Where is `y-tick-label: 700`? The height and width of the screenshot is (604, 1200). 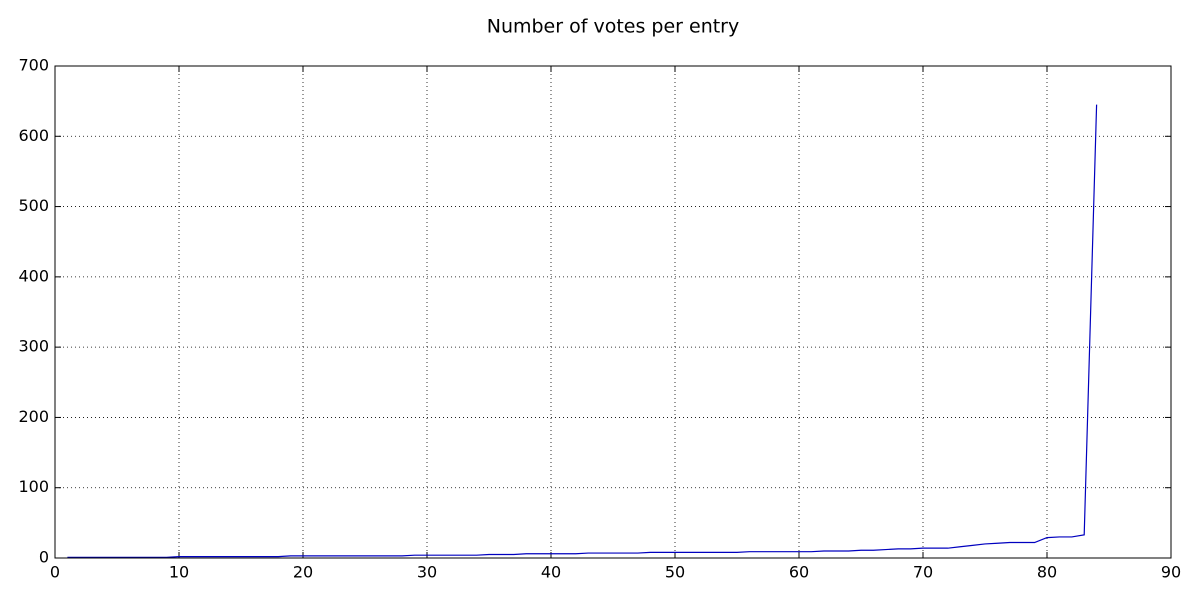
y-tick-label: 700 is located at coordinates (33, 65).